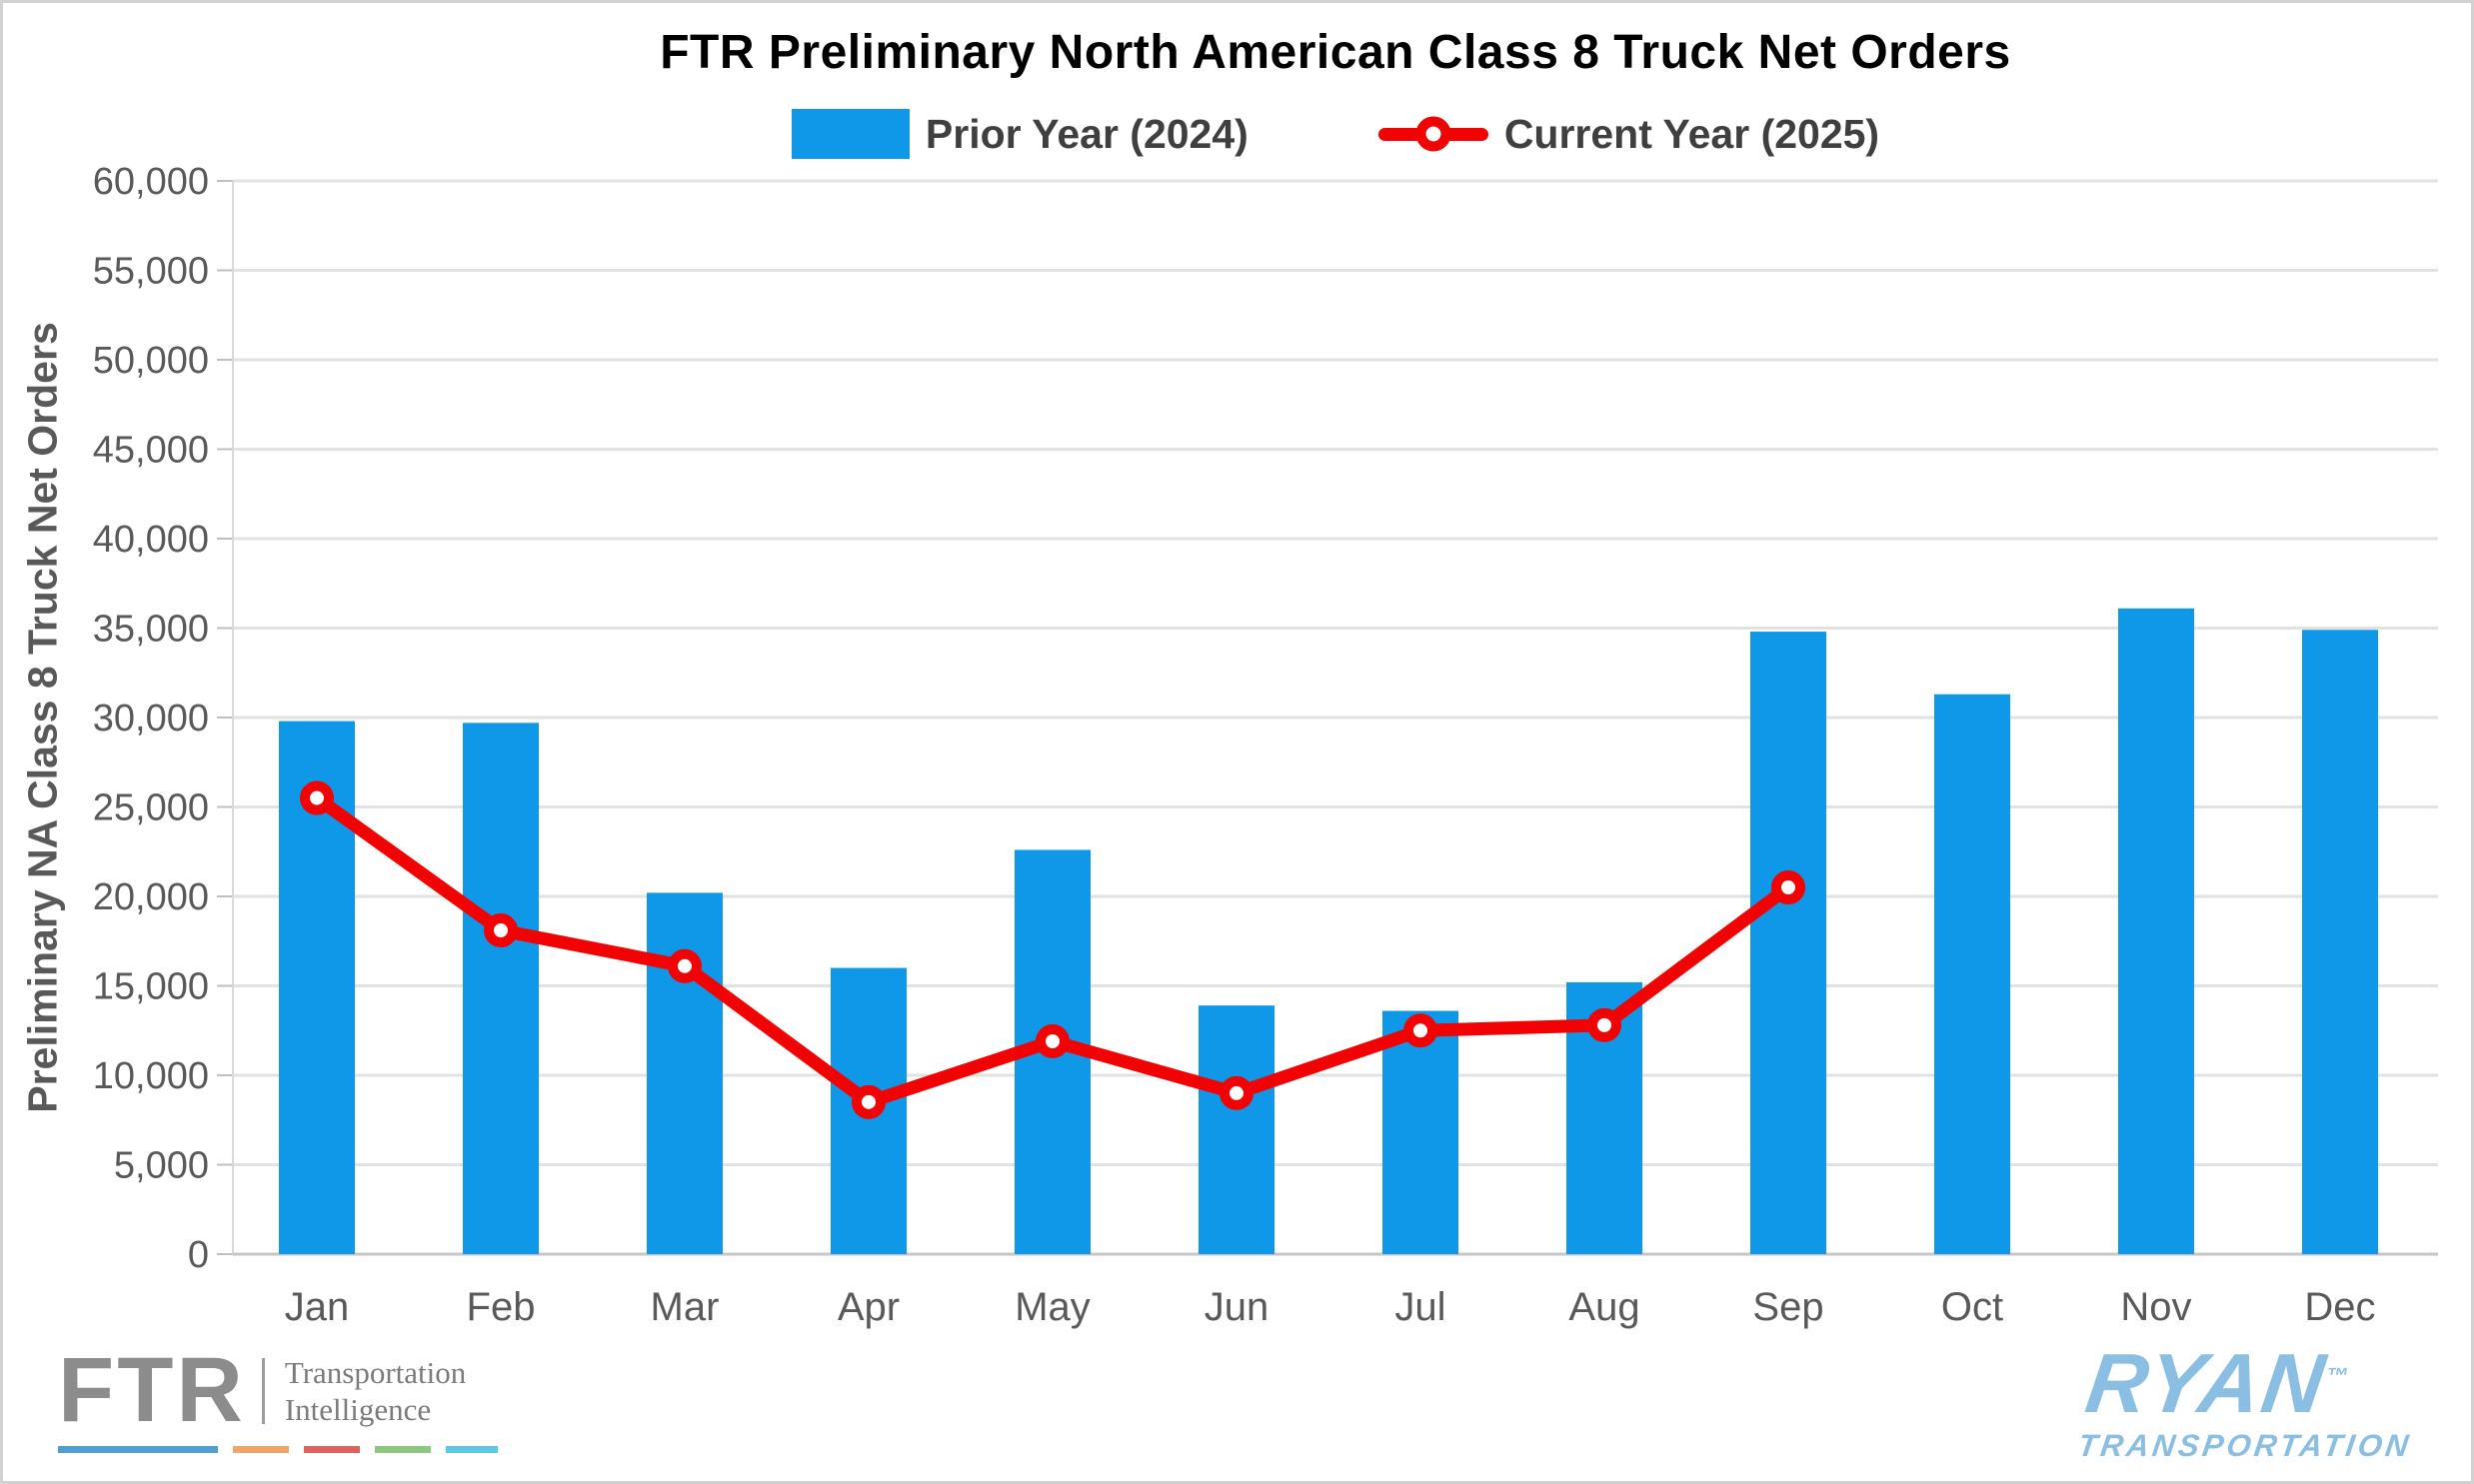 The height and width of the screenshot is (1484, 2474). What do you see at coordinates (1788, 943) in the screenshot?
I see `bar-sep` at bounding box center [1788, 943].